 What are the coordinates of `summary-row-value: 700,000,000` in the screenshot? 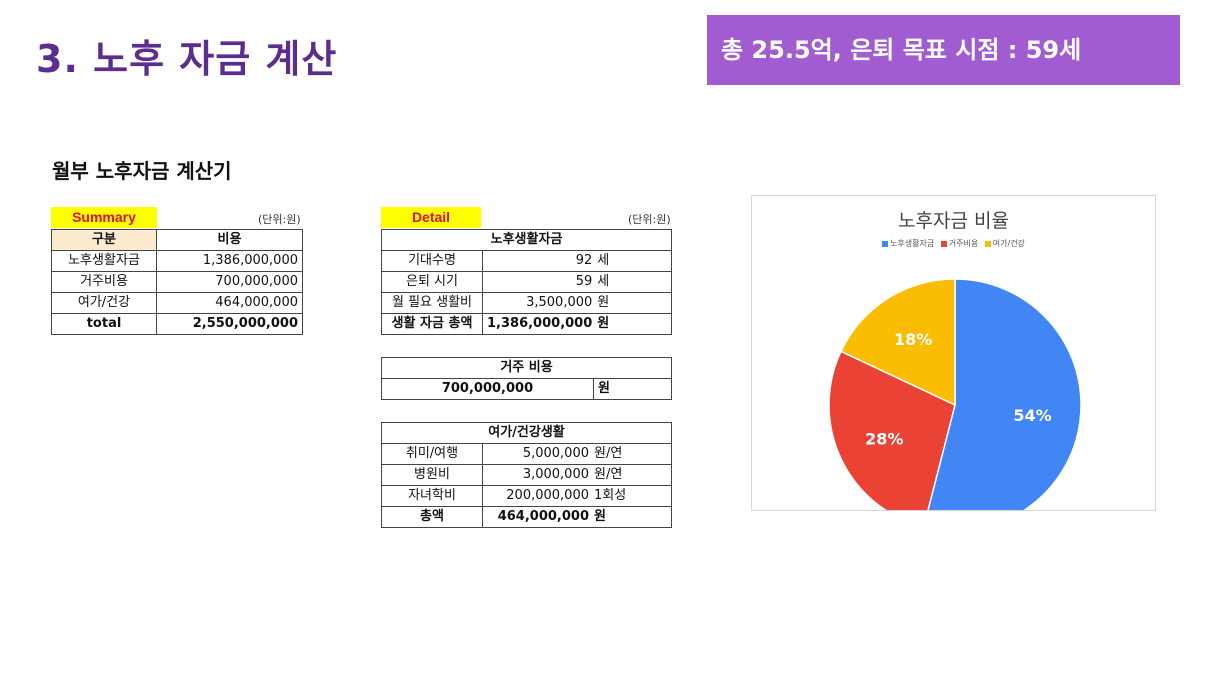 It's located at (229, 282).